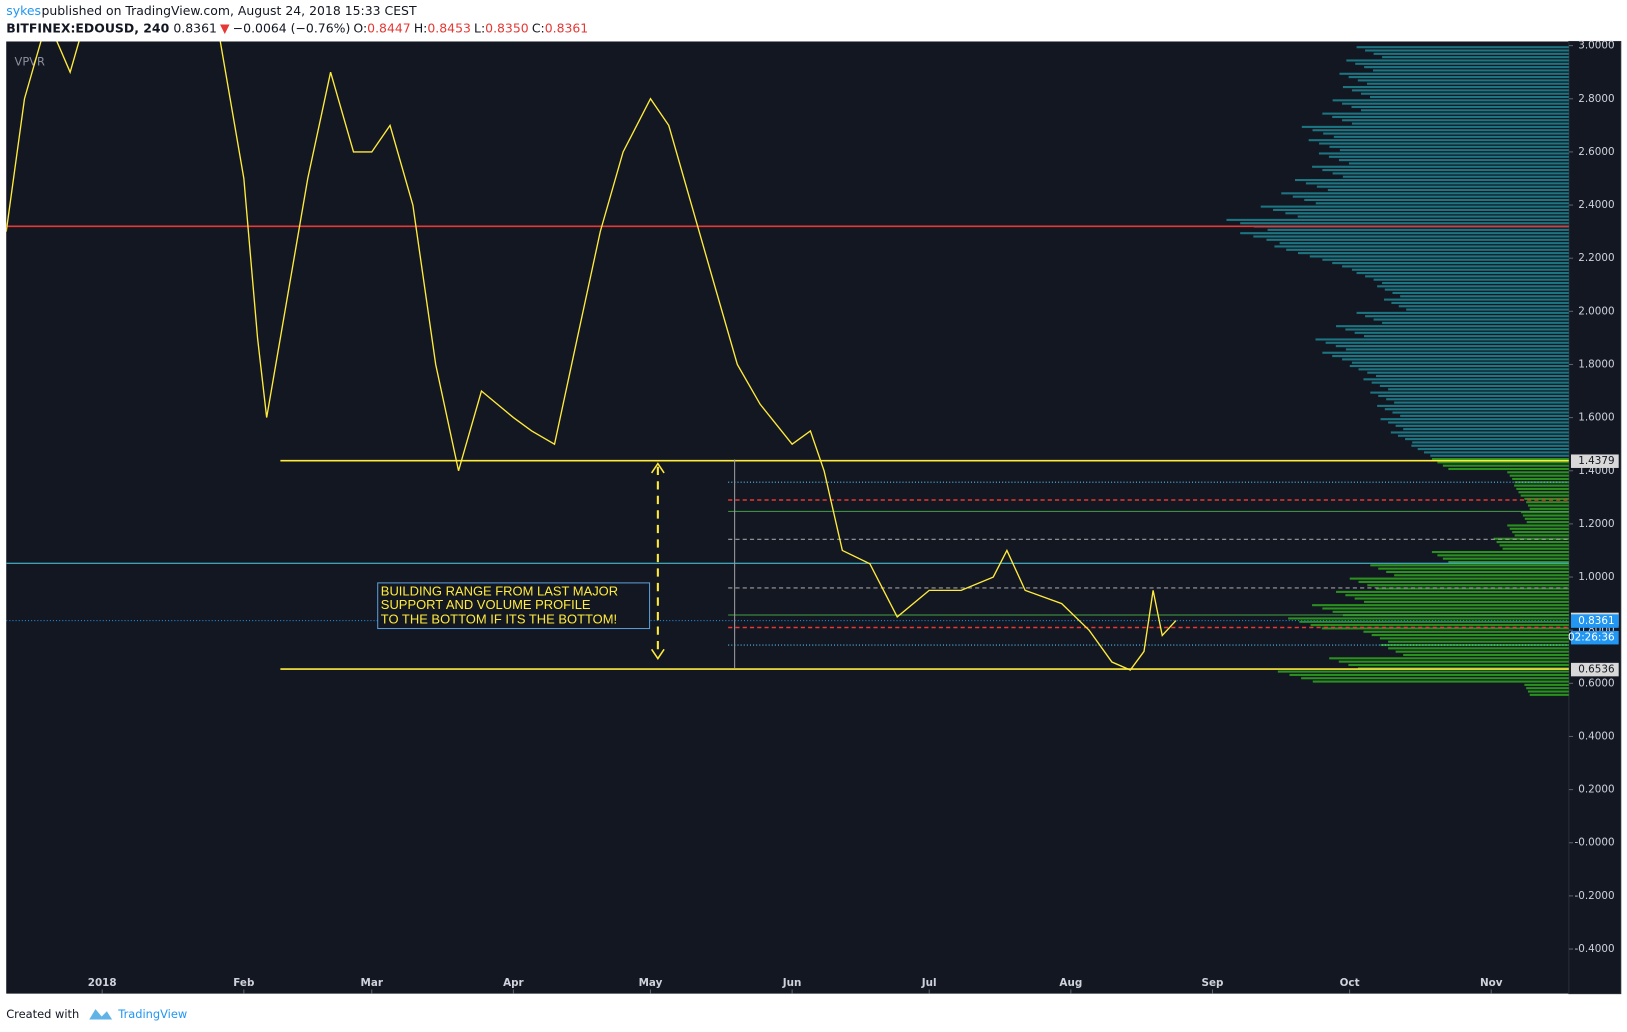 The image size is (1627, 1032). Describe the element at coordinates (292, 28) in the screenshot. I see `header-text: −0.0064 (−0.76%)` at that location.